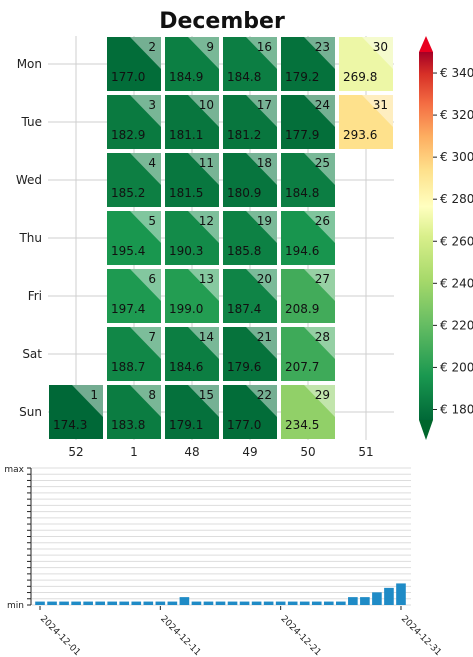 Image resolution: width=473 pixels, height=657 pixels. I want to click on cell-value: 184.6, so click(186, 367).